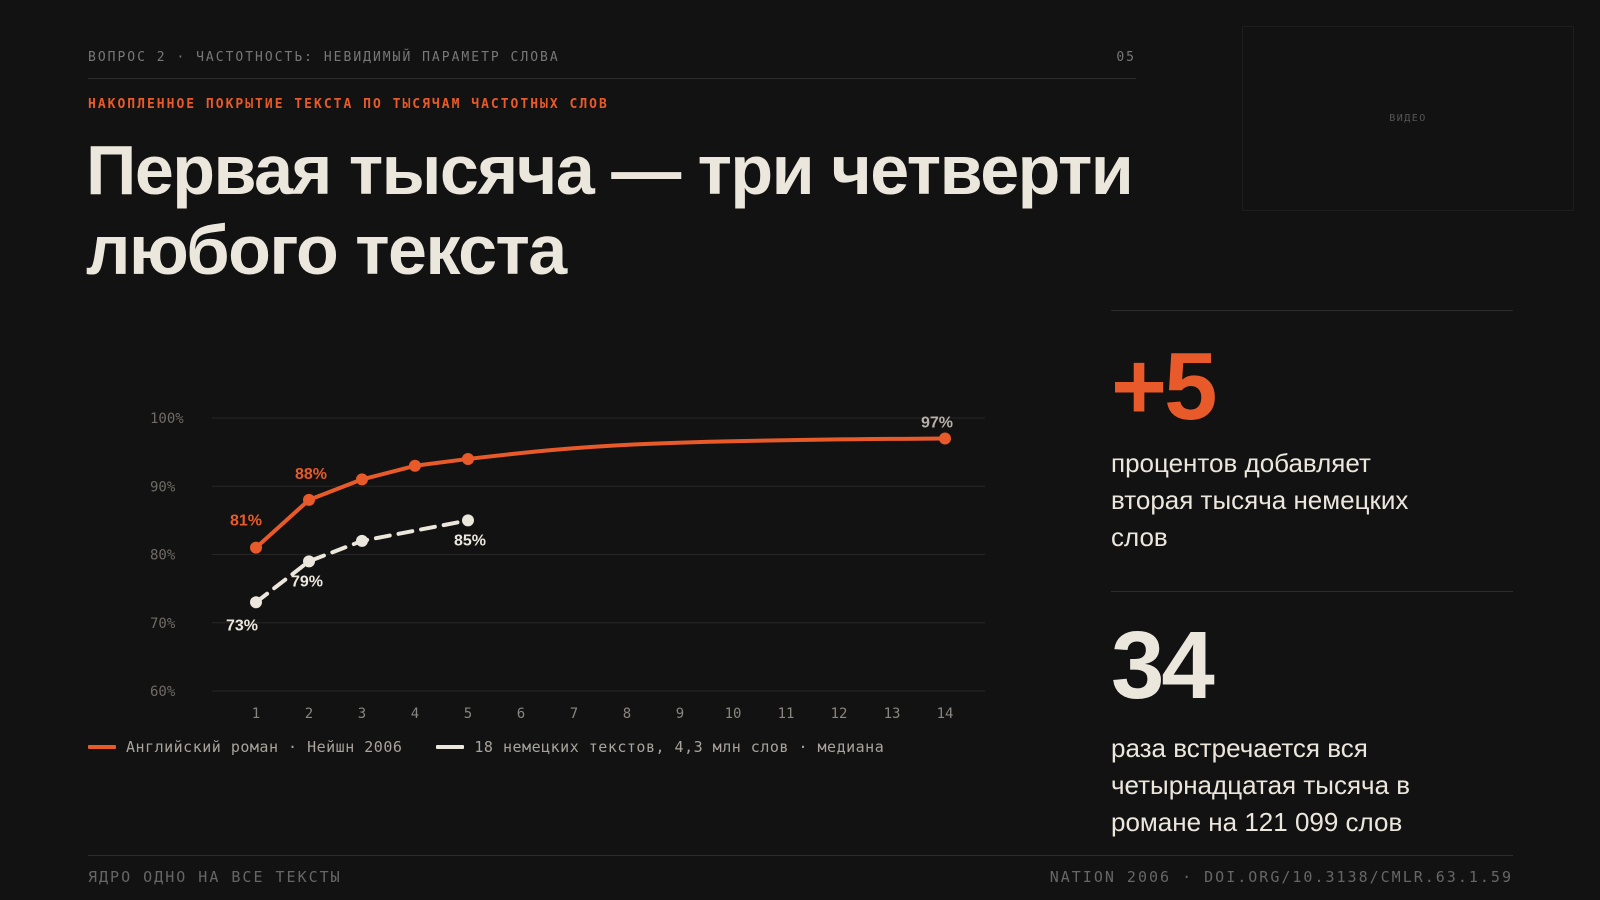 This screenshot has height=900, width=1600. What do you see at coordinates (415, 714) in the screenshot?
I see `x-tick-label: 4` at bounding box center [415, 714].